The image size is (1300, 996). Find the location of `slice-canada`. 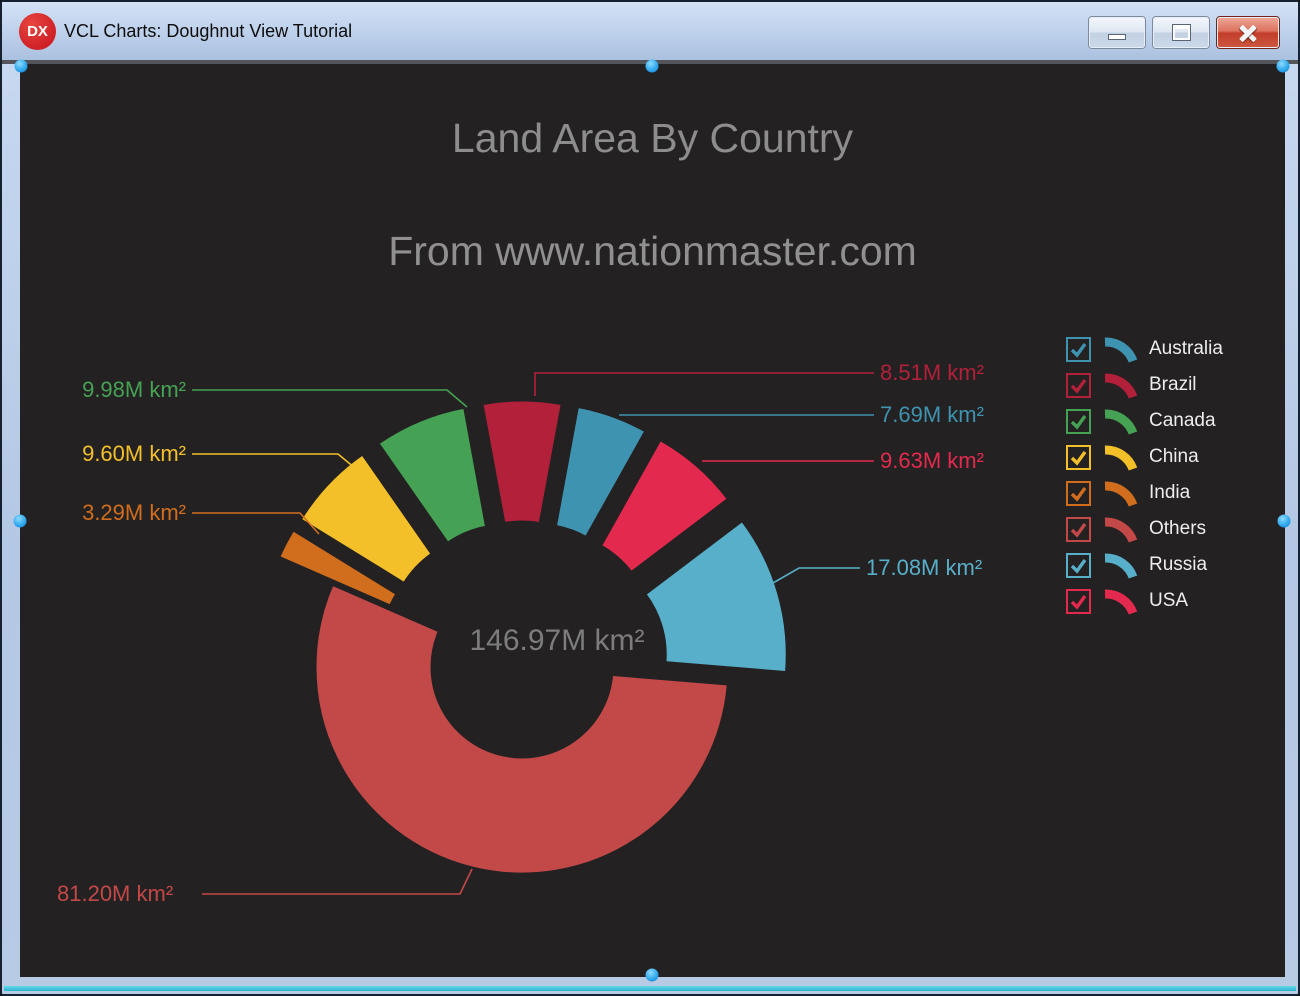

slice-canada is located at coordinates (432, 475).